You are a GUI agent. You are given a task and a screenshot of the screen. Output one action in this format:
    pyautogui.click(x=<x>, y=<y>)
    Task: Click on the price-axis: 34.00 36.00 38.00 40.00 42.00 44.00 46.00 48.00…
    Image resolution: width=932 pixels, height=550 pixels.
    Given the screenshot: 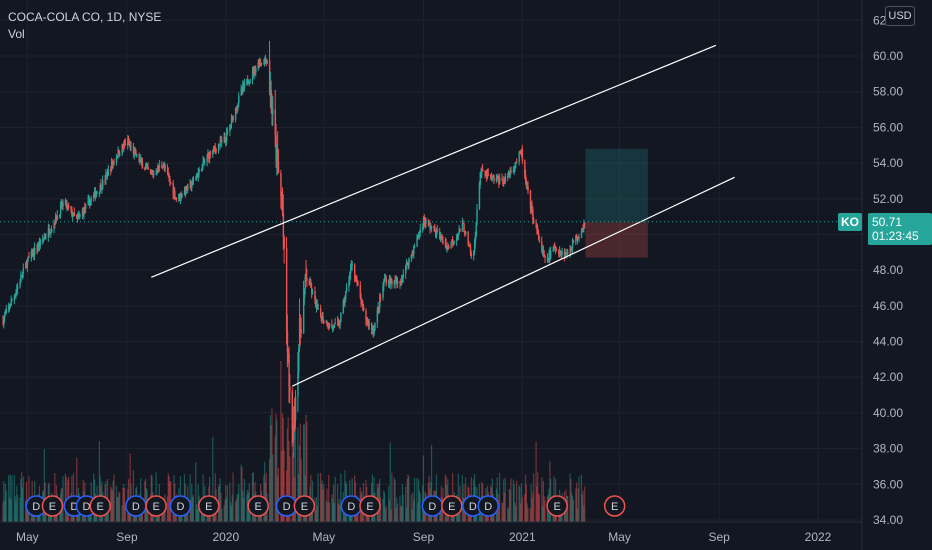 What is the action you would take?
    pyautogui.click(x=882, y=275)
    